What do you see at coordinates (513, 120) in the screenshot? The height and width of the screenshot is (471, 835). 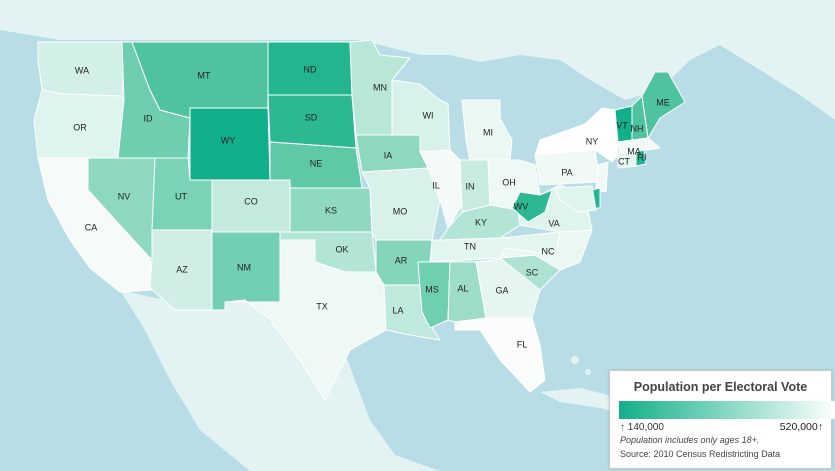 I see `lake-huron` at bounding box center [513, 120].